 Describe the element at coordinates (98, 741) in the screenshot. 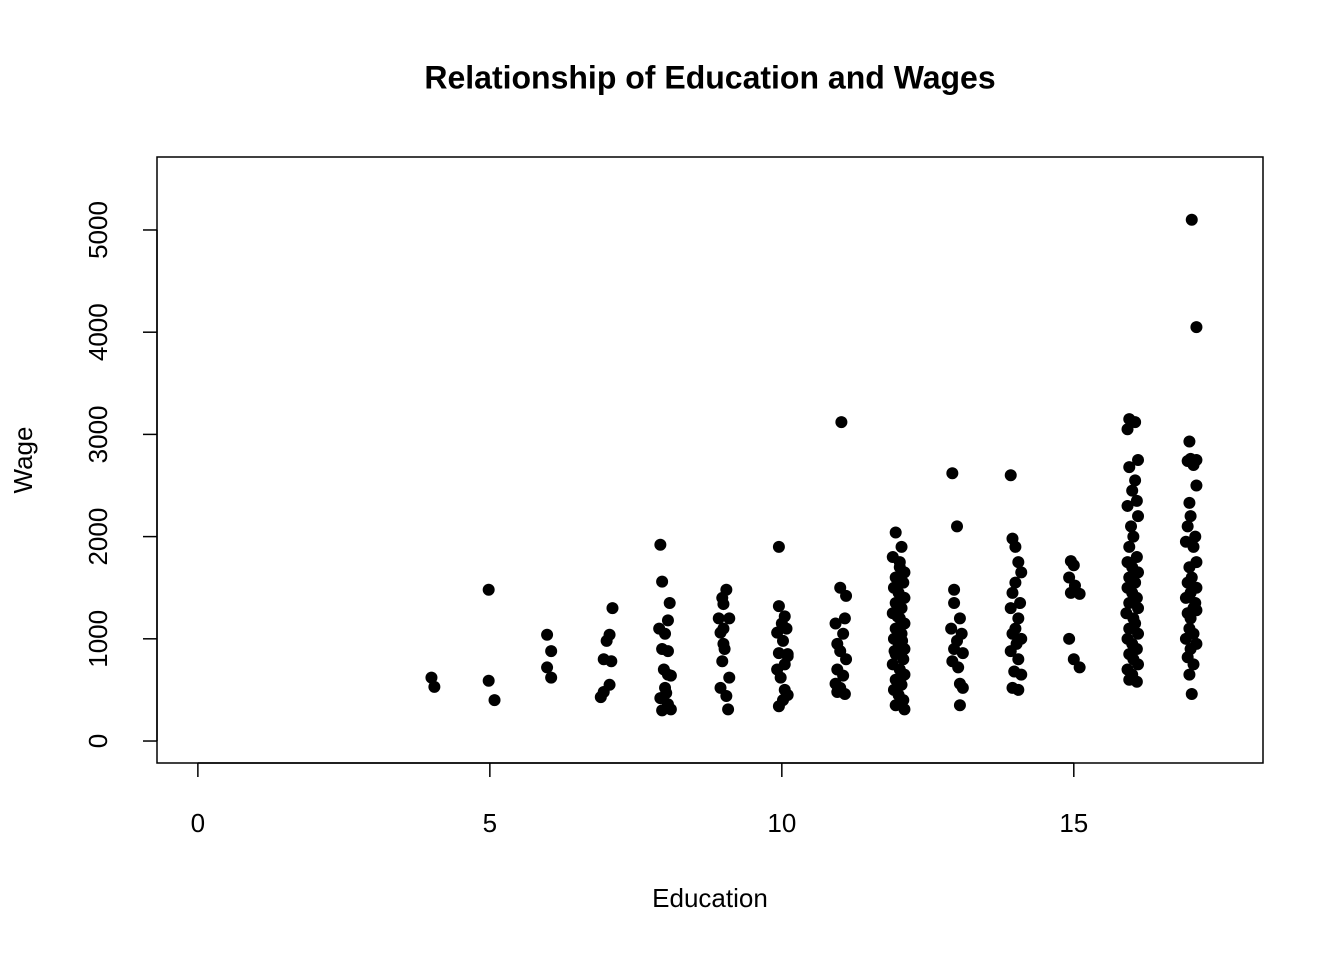

I see `y-tick-label: 0` at that location.